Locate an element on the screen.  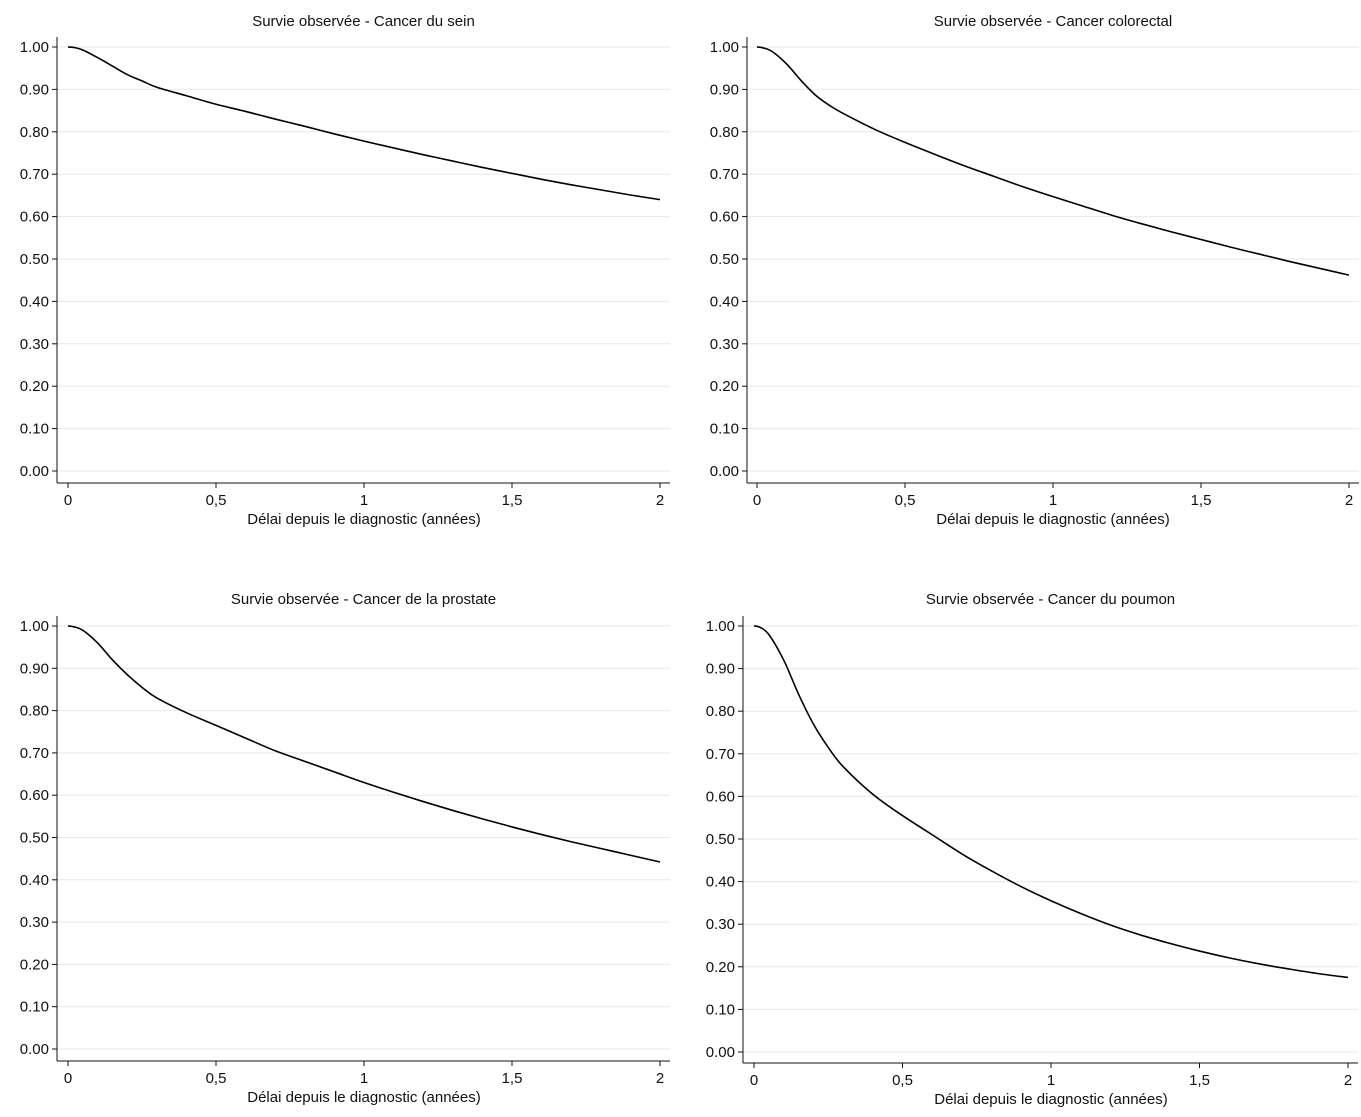
chart-title: Survie observée - Cancer de la prostate is located at coordinates (363, 599).